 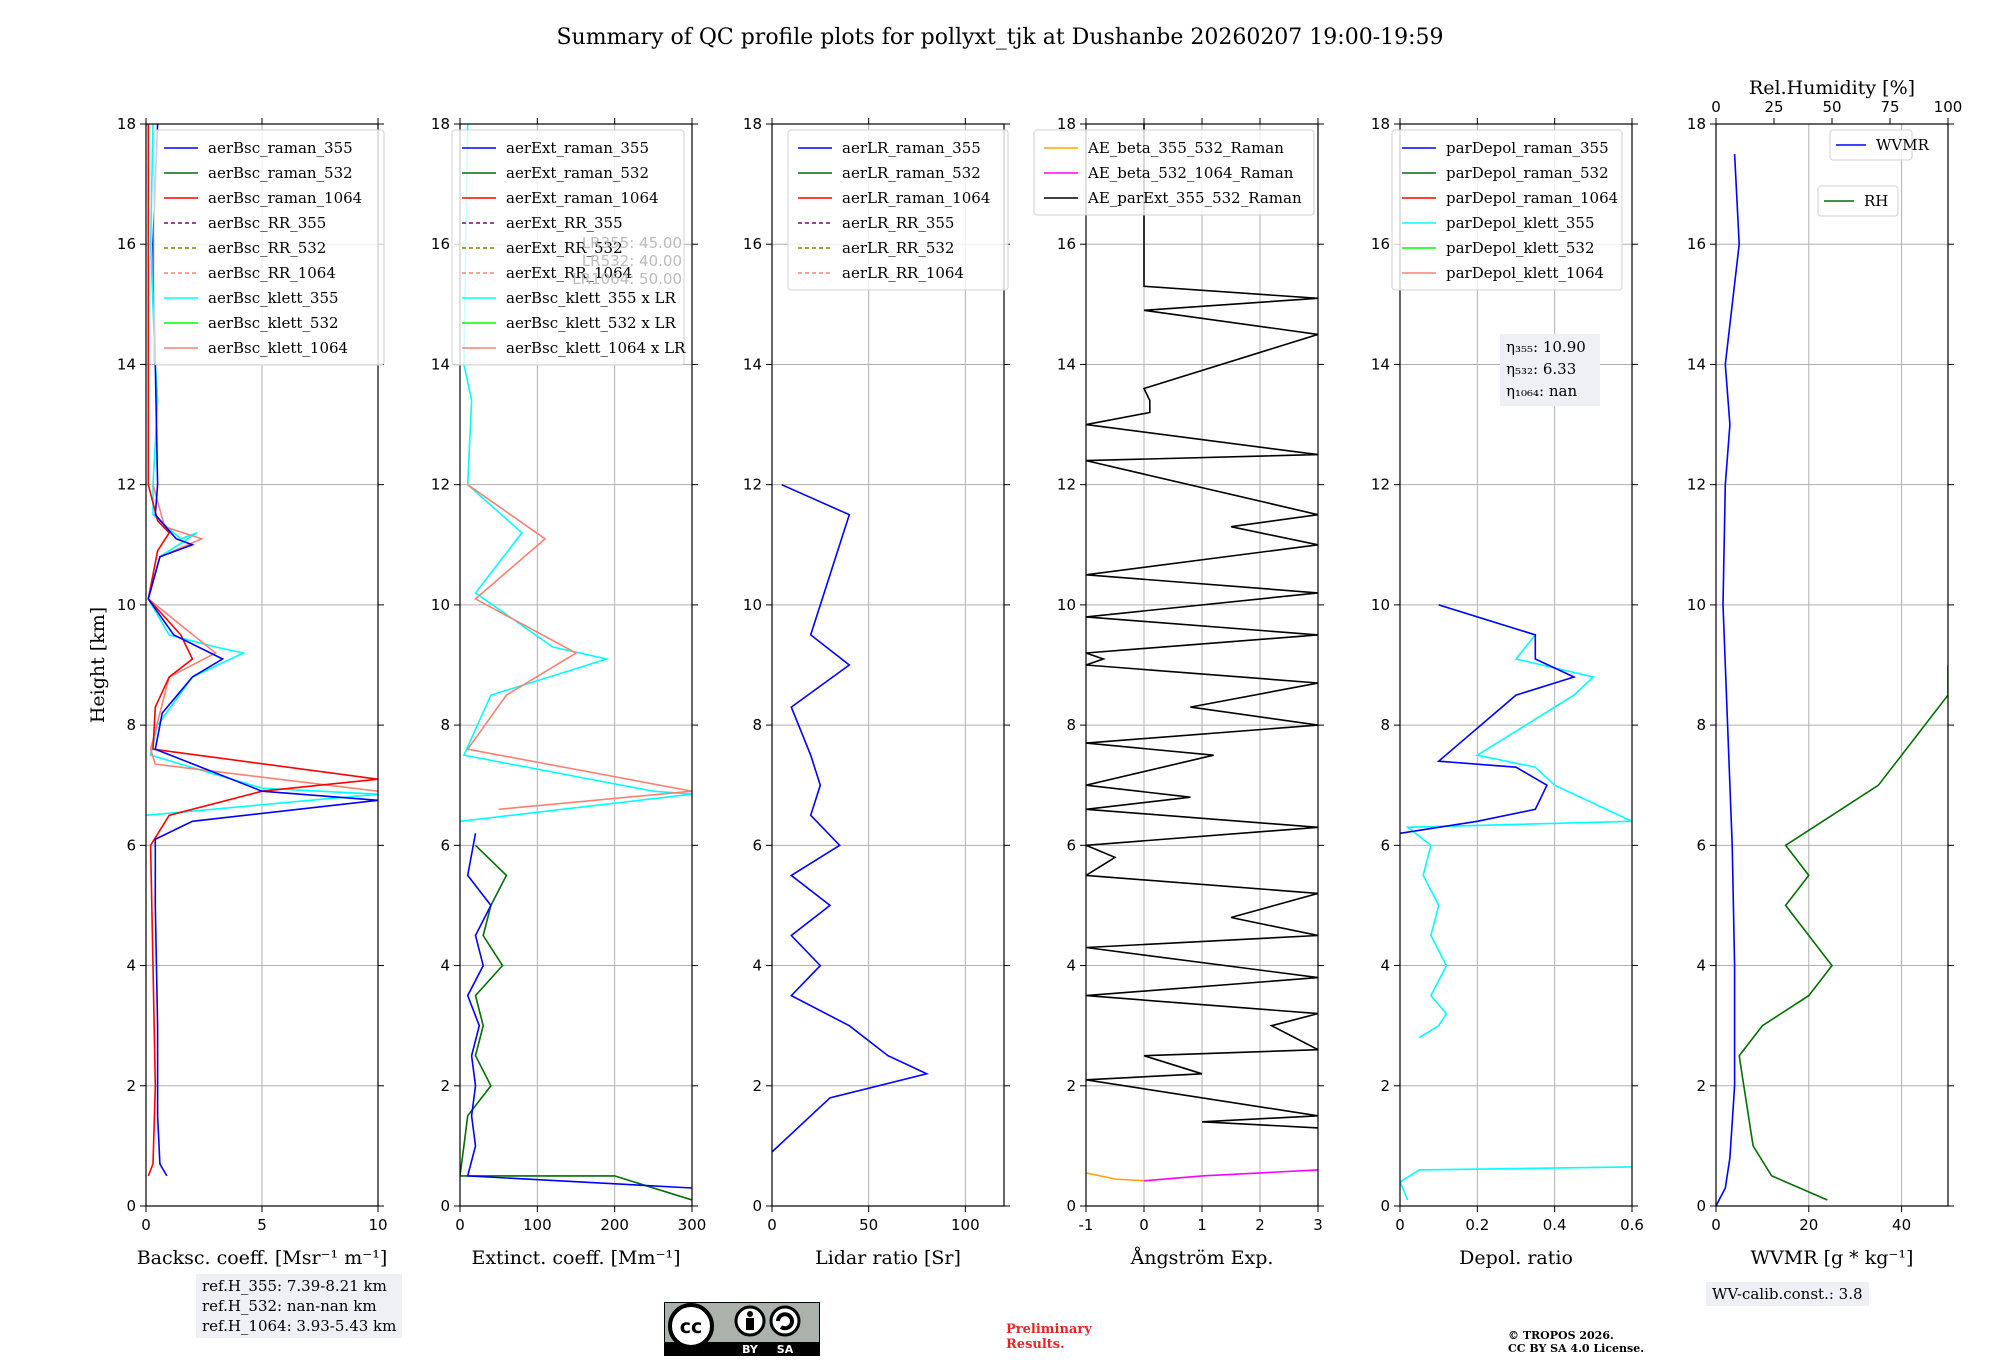 What do you see at coordinates (911, 173) in the screenshot?
I see `legend-entry-aerLR_raman_532: aerLR_raman_532` at bounding box center [911, 173].